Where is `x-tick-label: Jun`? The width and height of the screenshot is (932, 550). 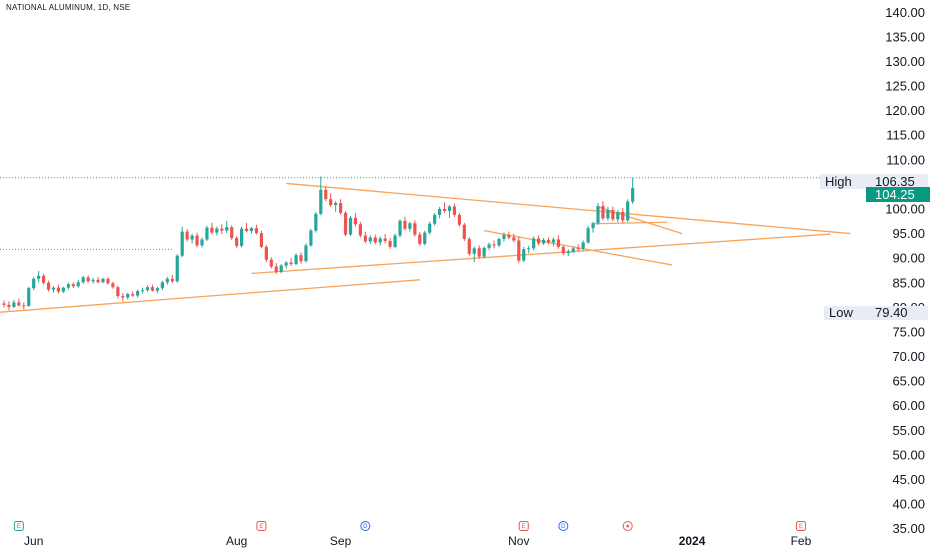 x-tick-label: Jun is located at coordinates (33, 541).